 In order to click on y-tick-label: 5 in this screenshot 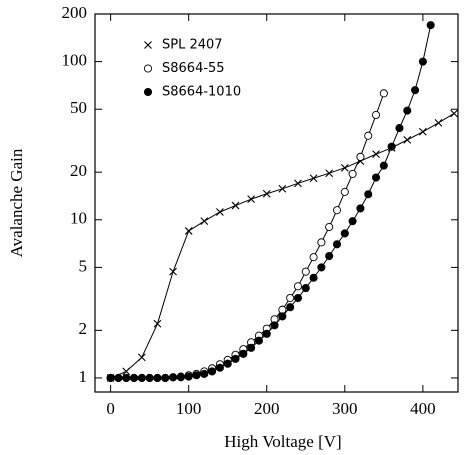, I will do `click(83, 265)`.